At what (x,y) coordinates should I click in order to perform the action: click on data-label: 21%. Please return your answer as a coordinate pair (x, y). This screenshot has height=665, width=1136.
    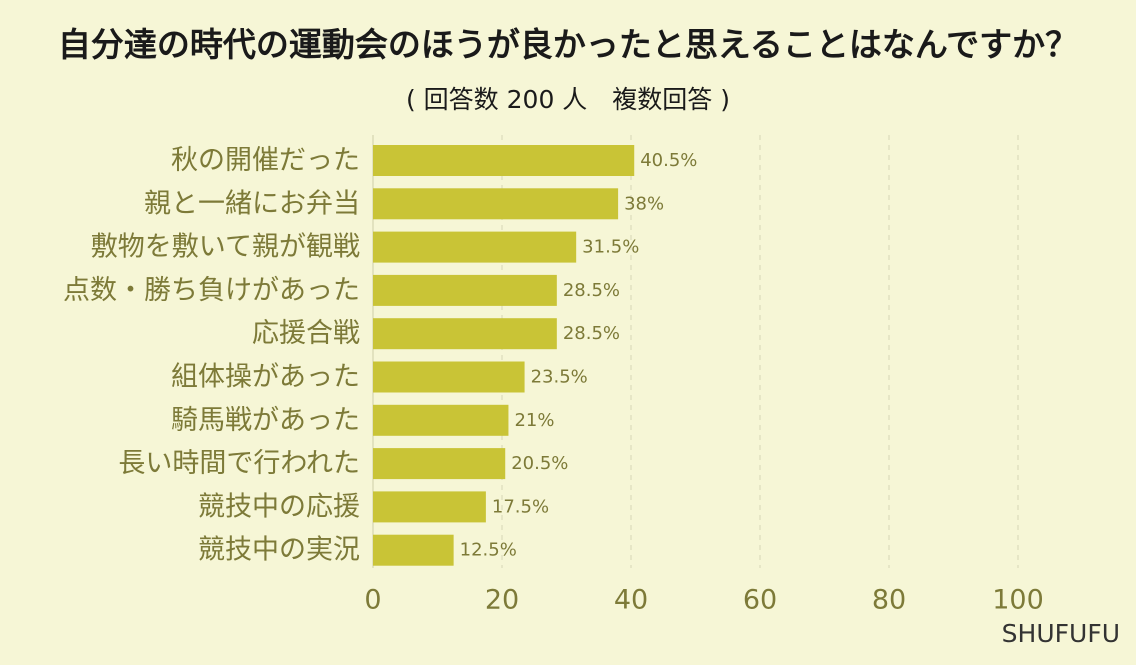
    Looking at the image, I should click on (534, 420).